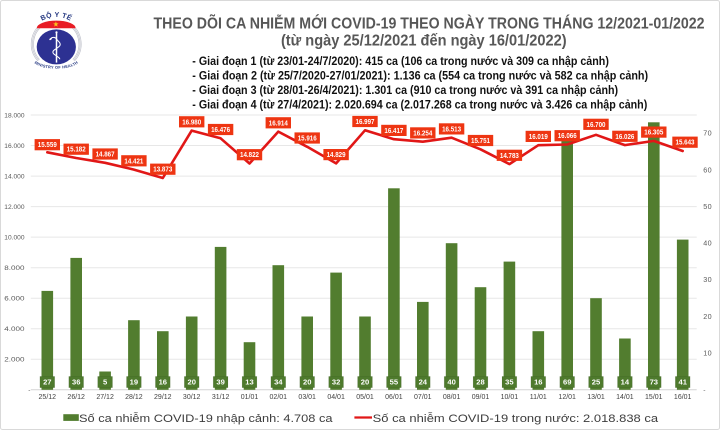 Image resolution: width=720 pixels, height=430 pixels. Describe the element at coordinates (14, 176) in the screenshot. I see `svg-text: 14.000` at that location.